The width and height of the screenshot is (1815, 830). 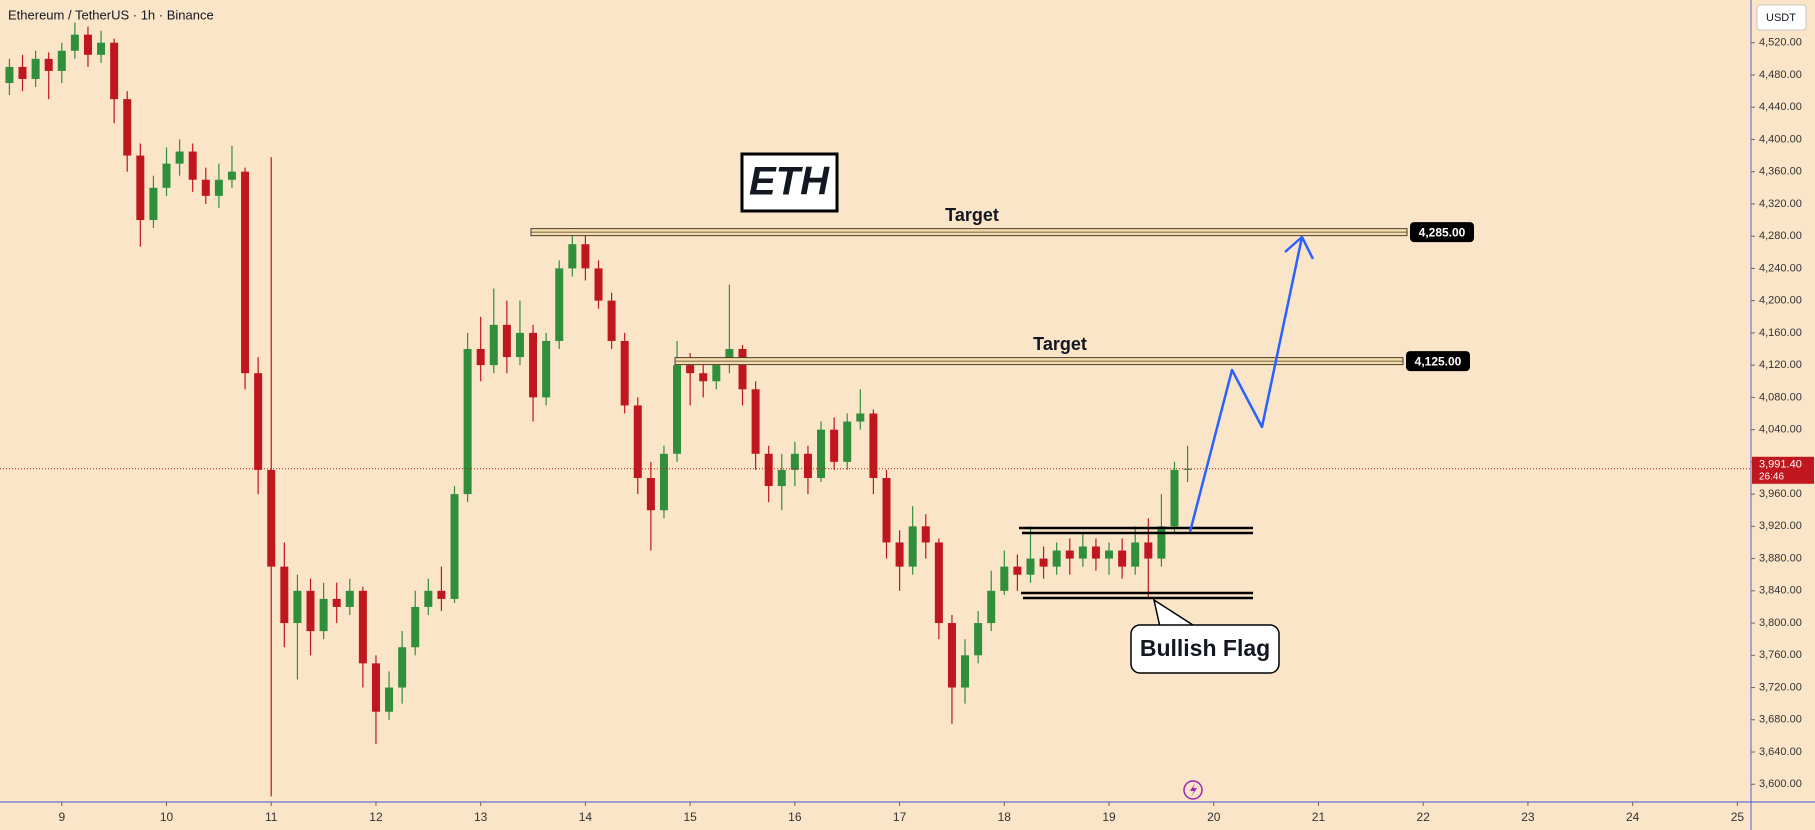 I want to click on callout-box, so click(x=1205, y=649).